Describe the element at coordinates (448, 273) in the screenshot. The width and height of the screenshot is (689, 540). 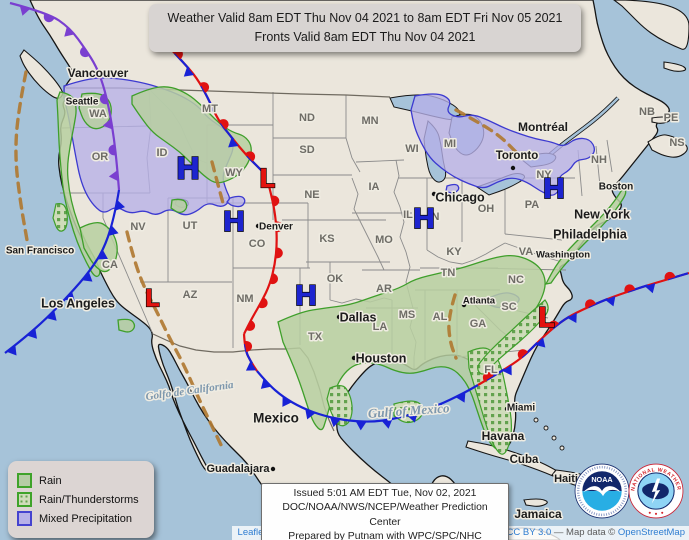
I see `state-label: TN` at that location.